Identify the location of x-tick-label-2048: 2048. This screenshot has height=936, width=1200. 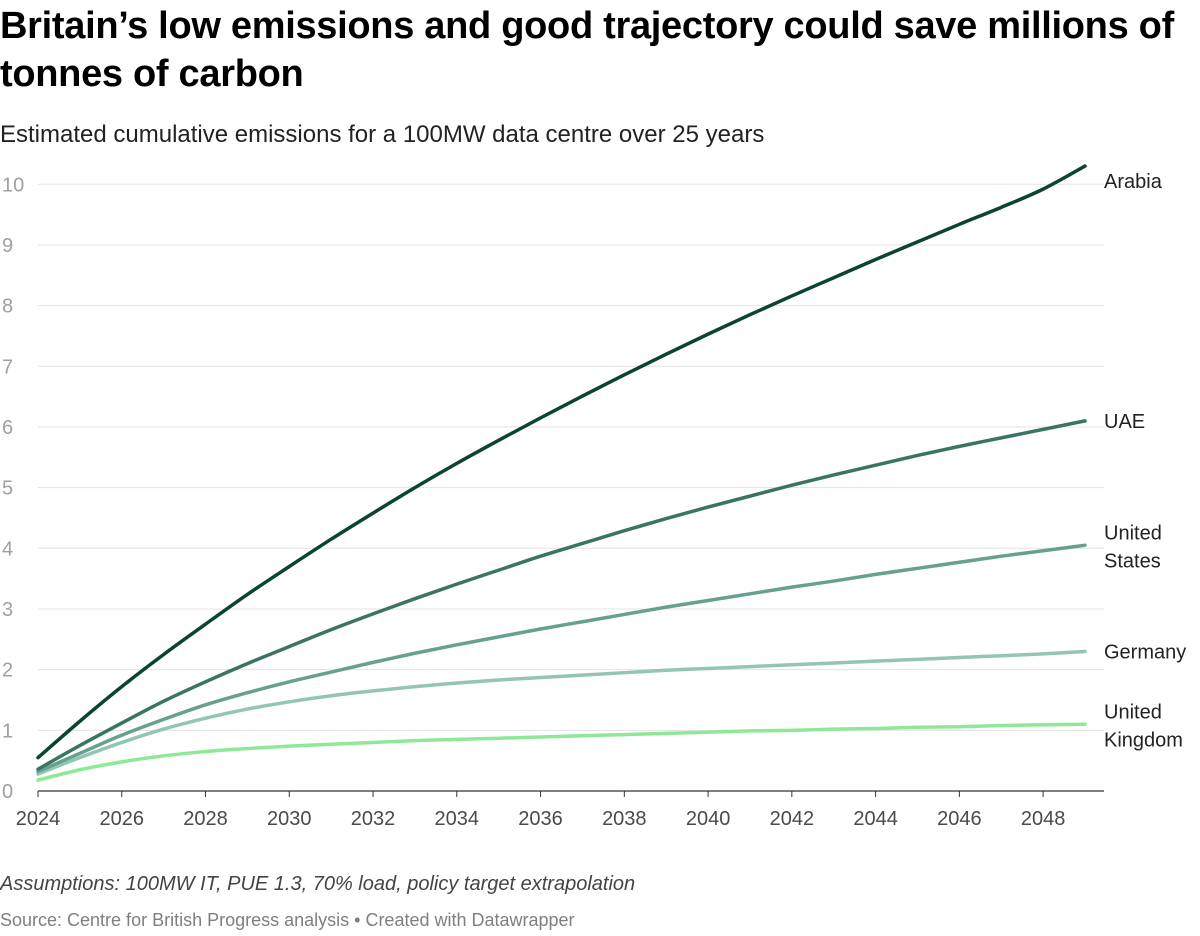
(1043, 819).